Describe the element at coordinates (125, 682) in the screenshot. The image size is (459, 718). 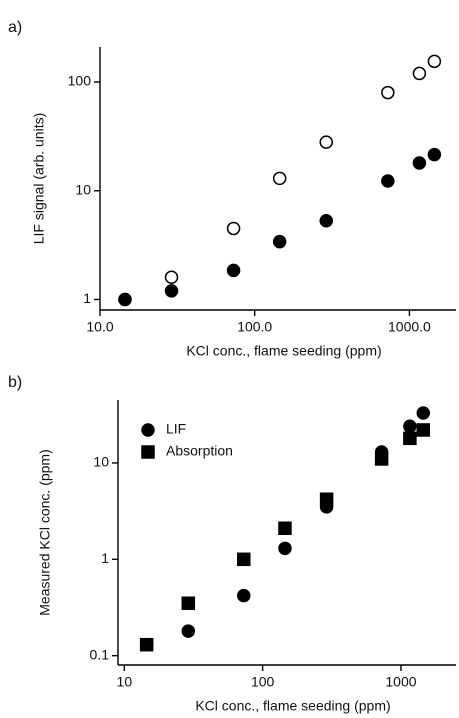
I see `x-tick-label: 10` at that location.